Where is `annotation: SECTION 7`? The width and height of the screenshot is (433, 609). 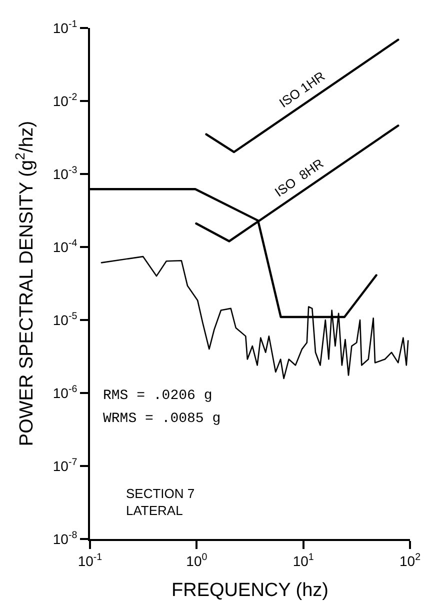 annotation: SECTION 7 is located at coordinates (160, 493).